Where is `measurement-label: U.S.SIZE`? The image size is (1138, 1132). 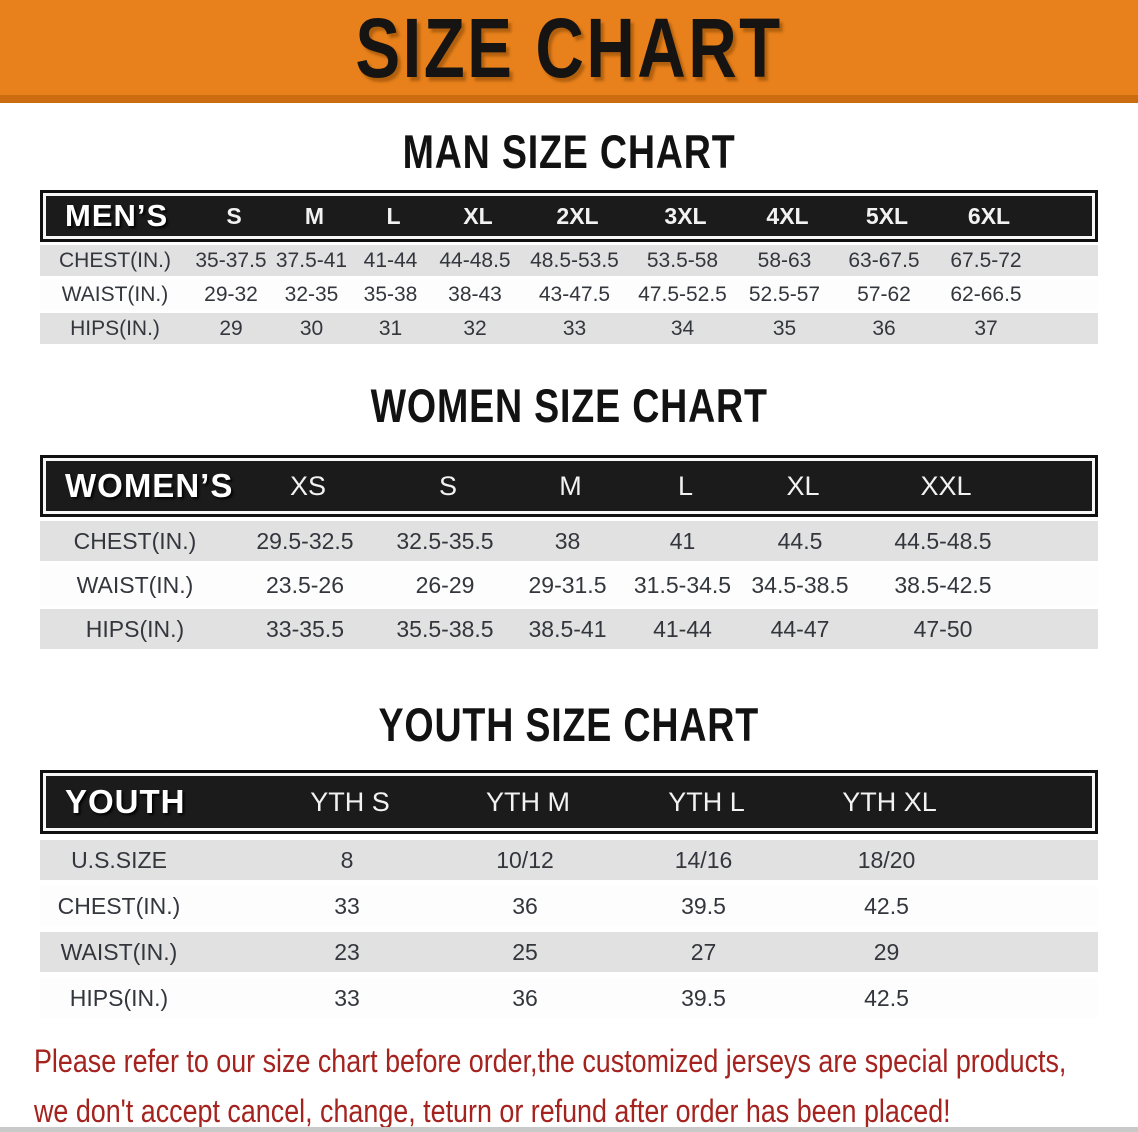
measurement-label: U.S.SIZE is located at coordinates (119, 859).